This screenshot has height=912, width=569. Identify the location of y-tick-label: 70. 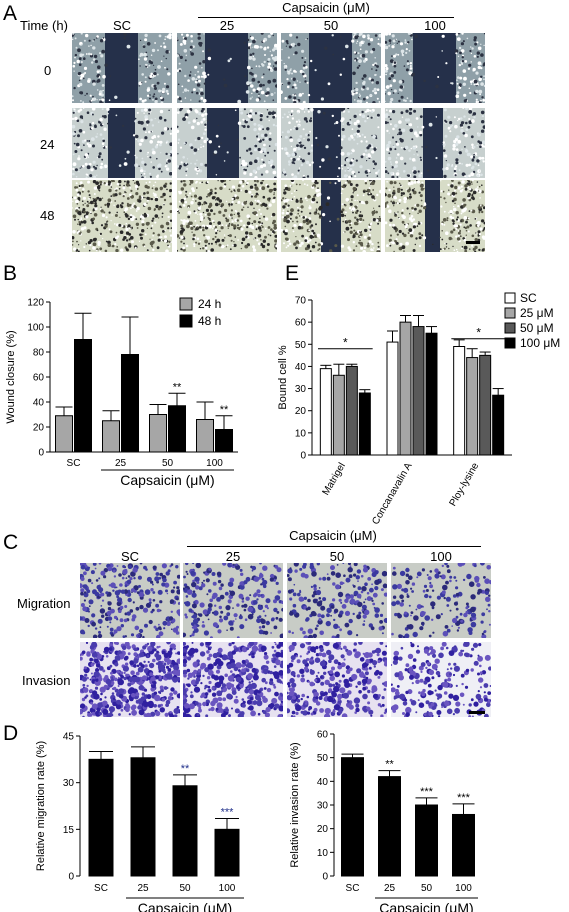
(301, 301).